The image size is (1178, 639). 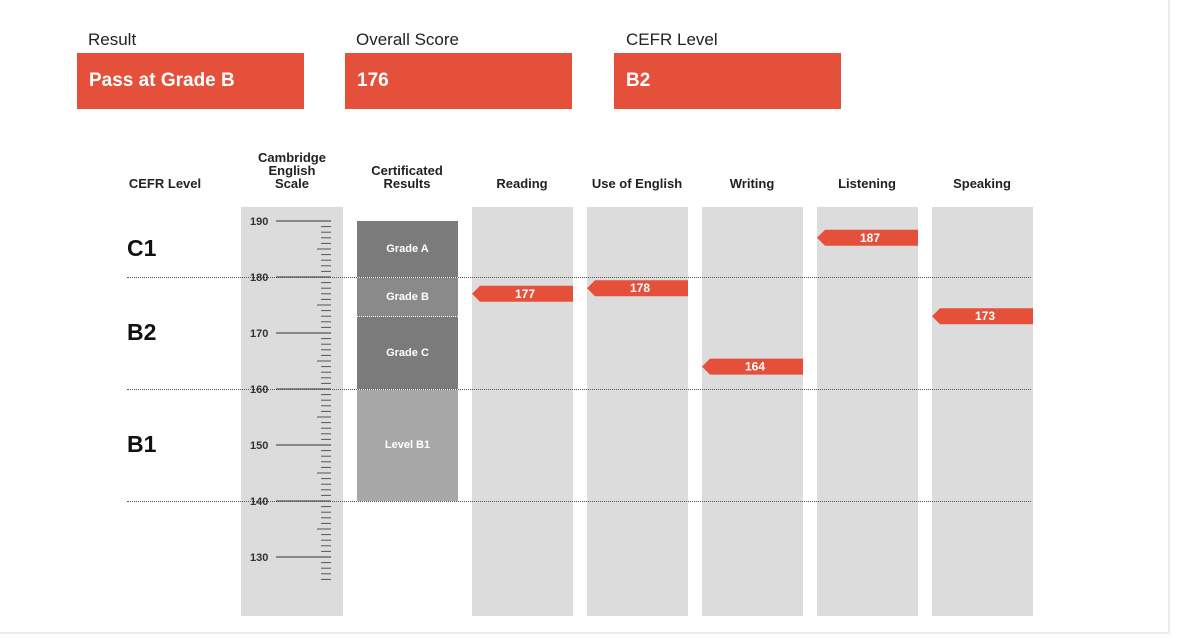 I want to click on grade-b-label: Grade B, so click(x=407, y=296).